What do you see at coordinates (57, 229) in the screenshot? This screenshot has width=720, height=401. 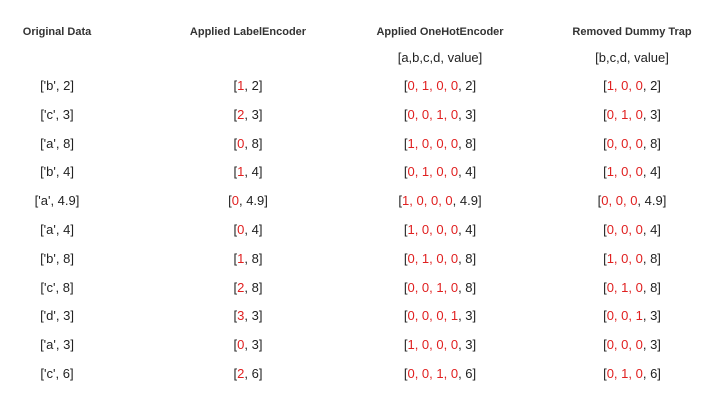 I see `cell-original-data: ['a', 4]` at bounding box center [57, 229].